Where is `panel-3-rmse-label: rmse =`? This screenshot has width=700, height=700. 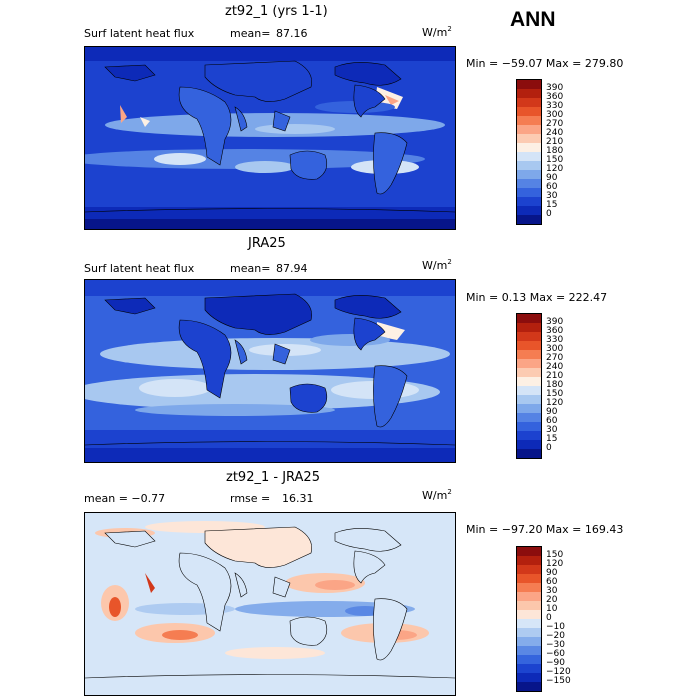 panel-3-rmse-label: rmse = is located at coordinates (250, 498).